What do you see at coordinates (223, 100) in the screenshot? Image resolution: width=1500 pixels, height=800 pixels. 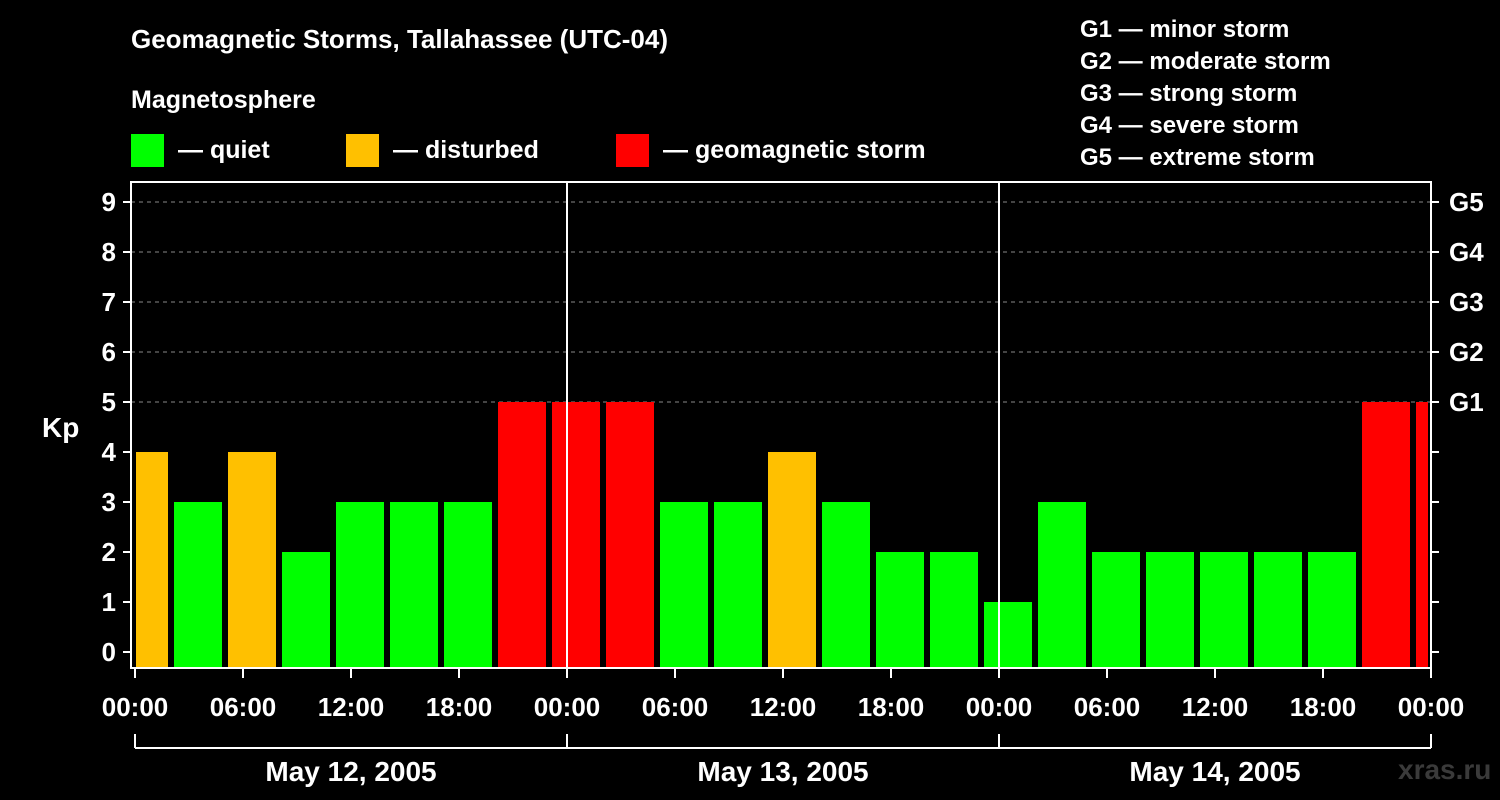 I see `legend-heading: Magnetosphere` at bounding box center [223, 100].